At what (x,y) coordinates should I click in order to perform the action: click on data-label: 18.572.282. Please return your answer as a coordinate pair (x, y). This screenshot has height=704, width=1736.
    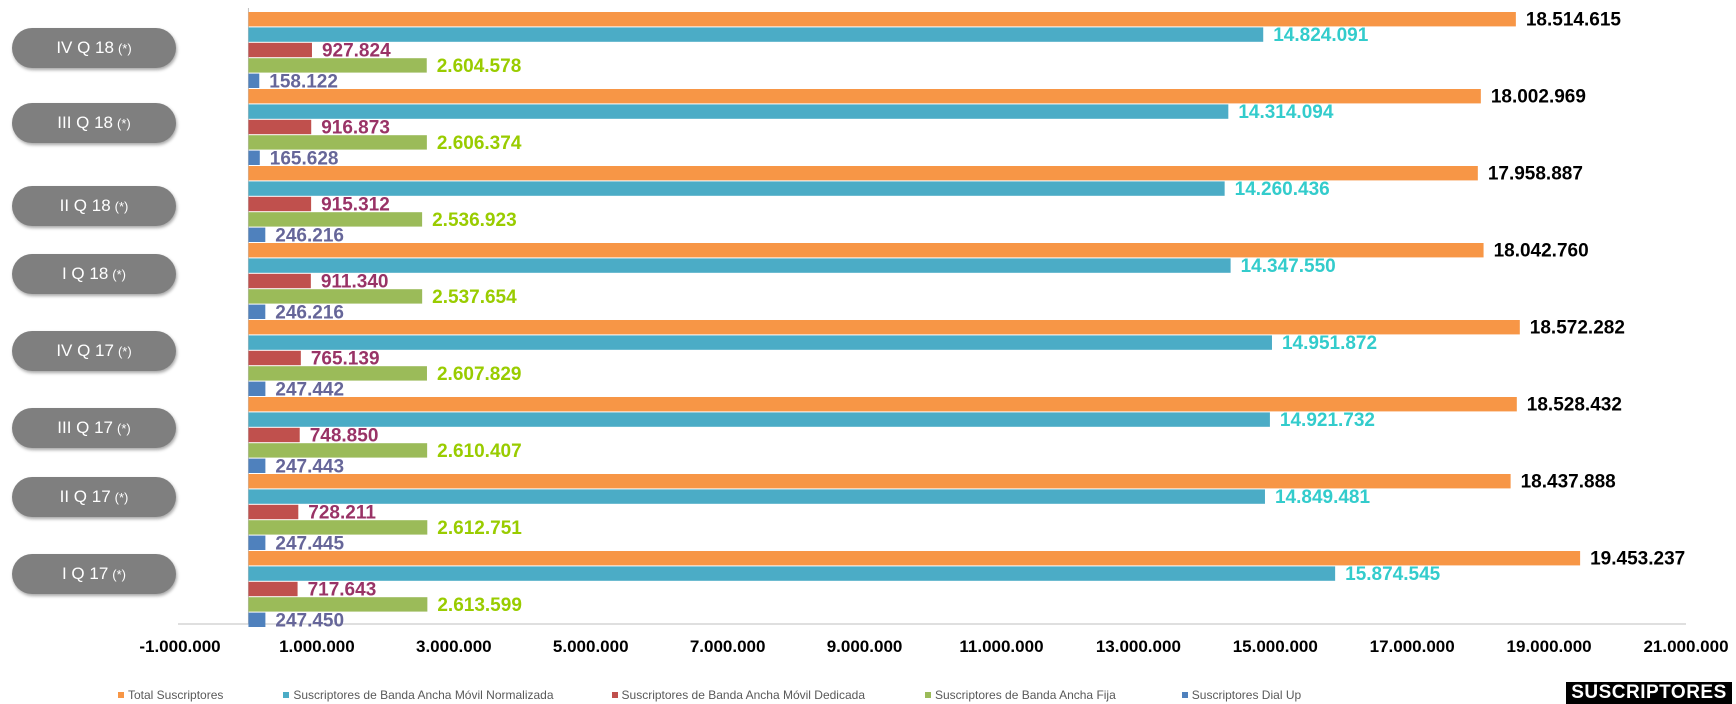
    Looking at the image, I should click on (1577, 328).